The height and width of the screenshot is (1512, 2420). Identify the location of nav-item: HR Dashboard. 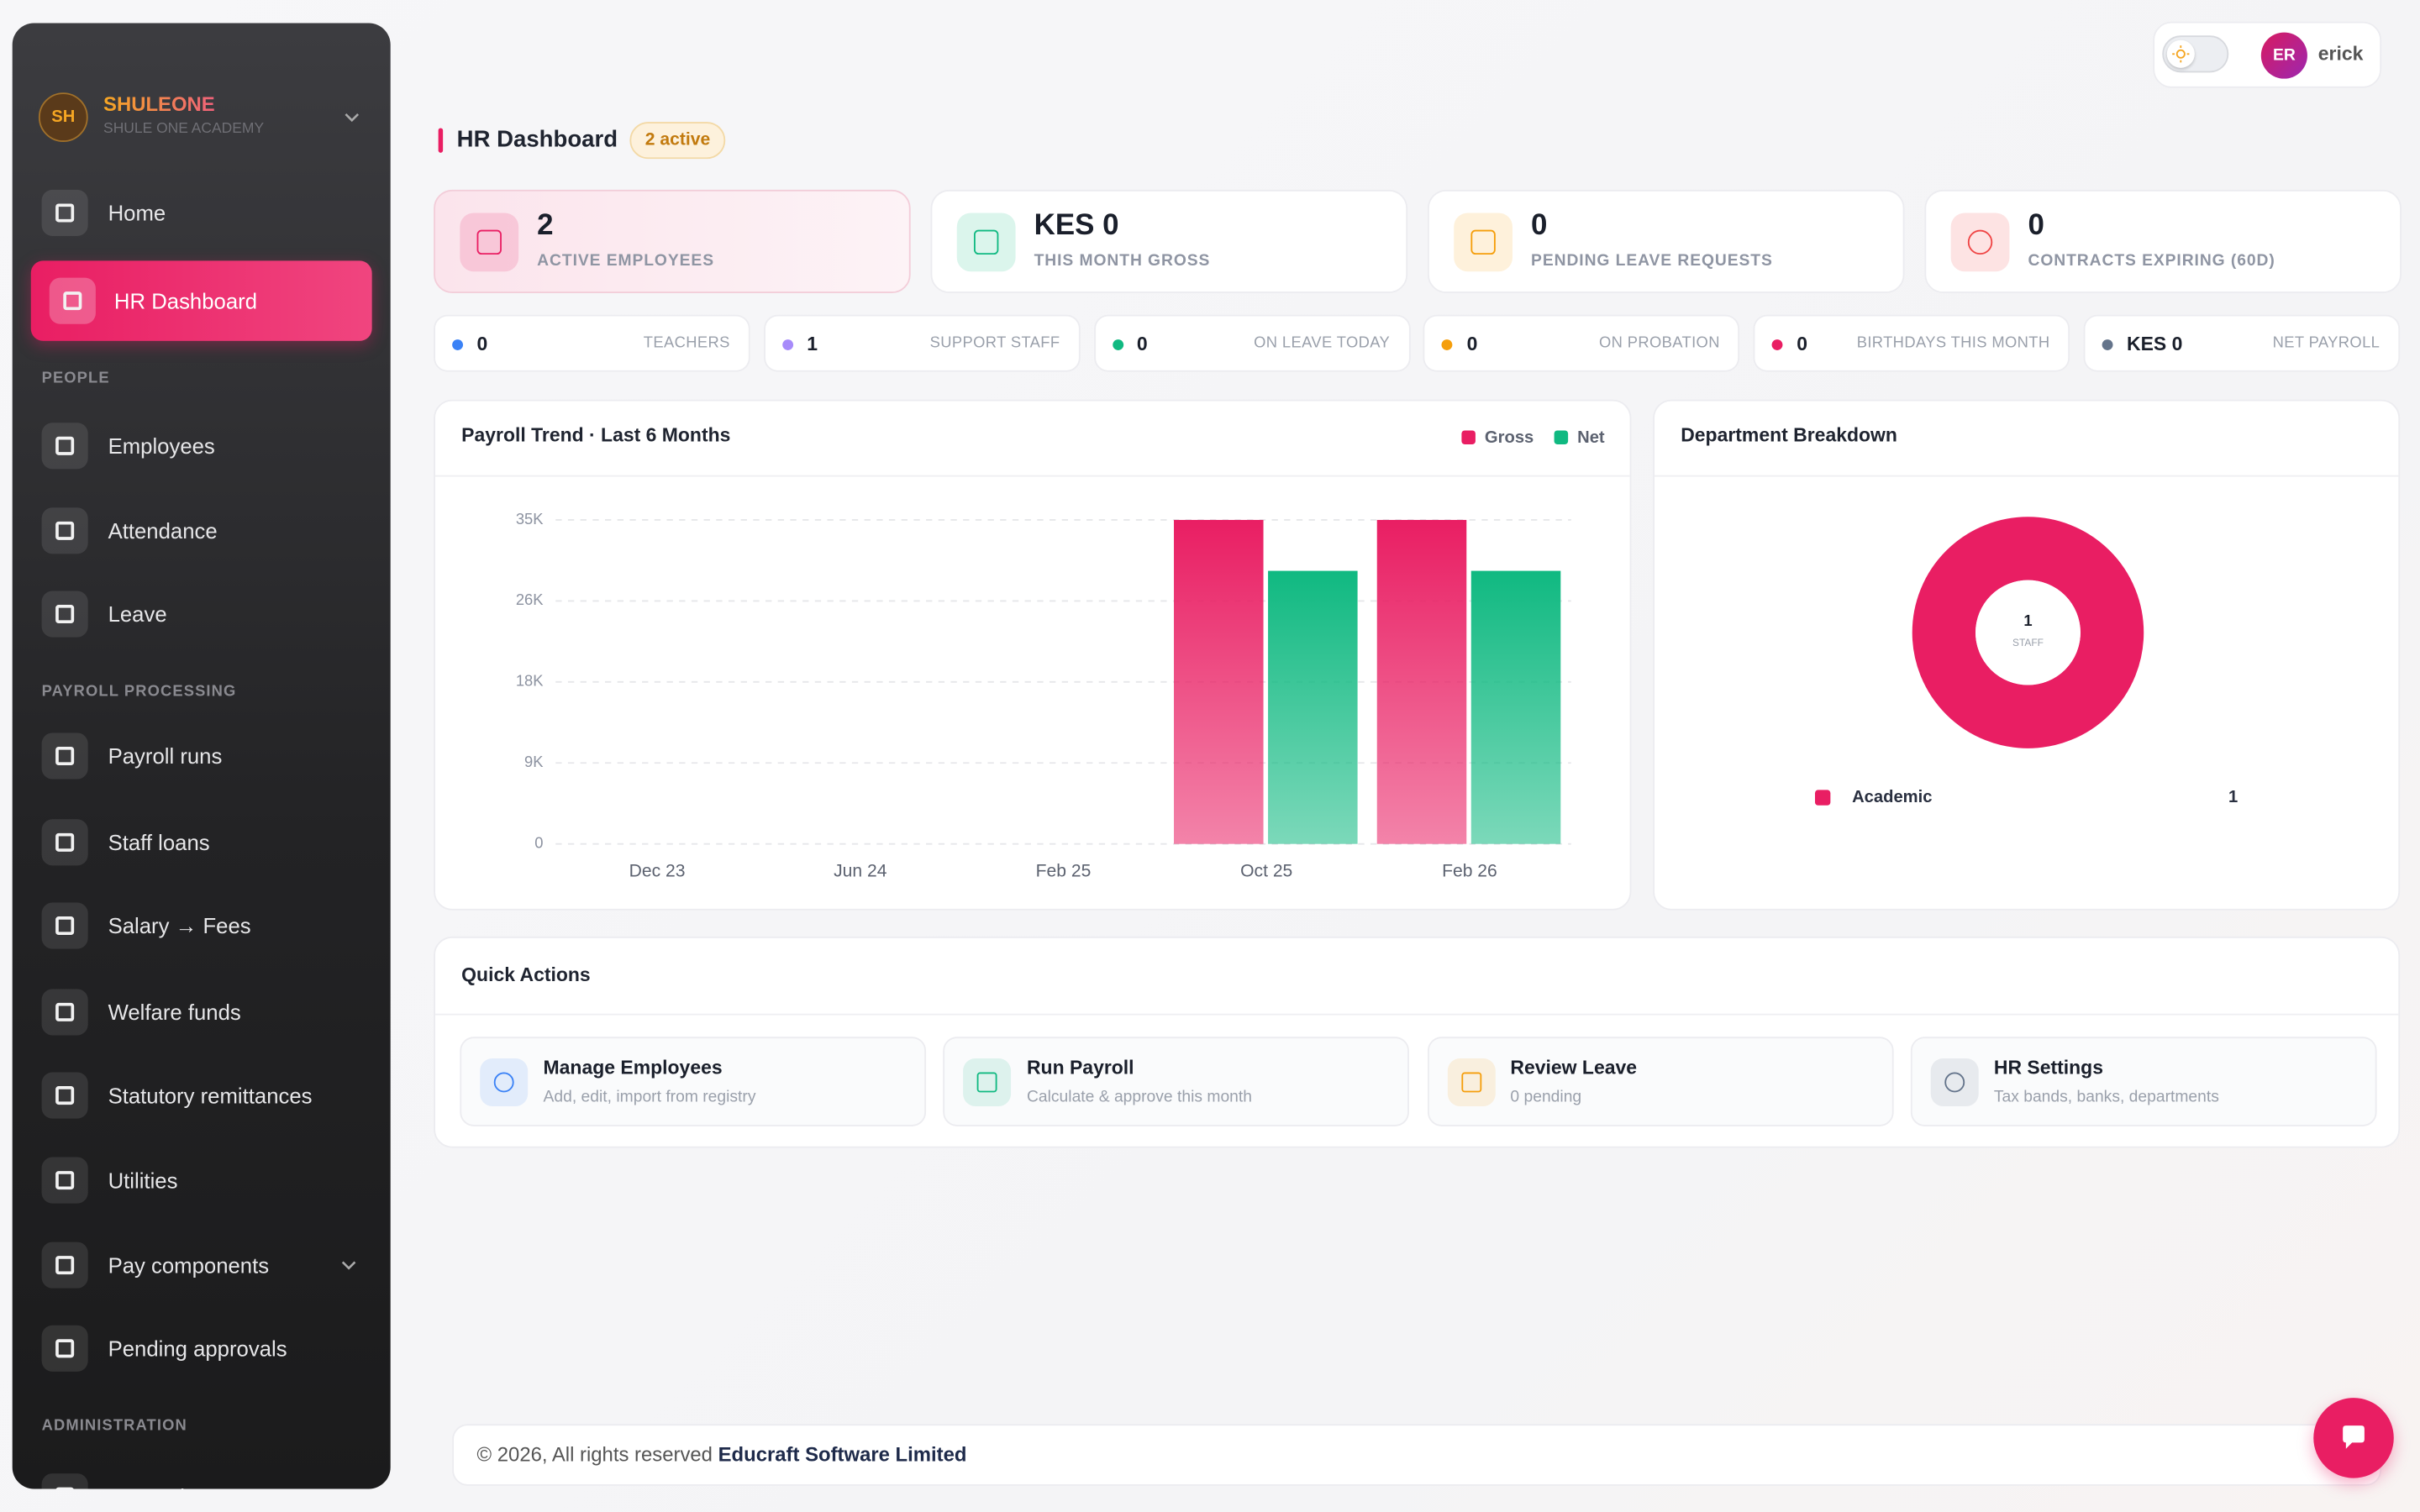
(185, 300).